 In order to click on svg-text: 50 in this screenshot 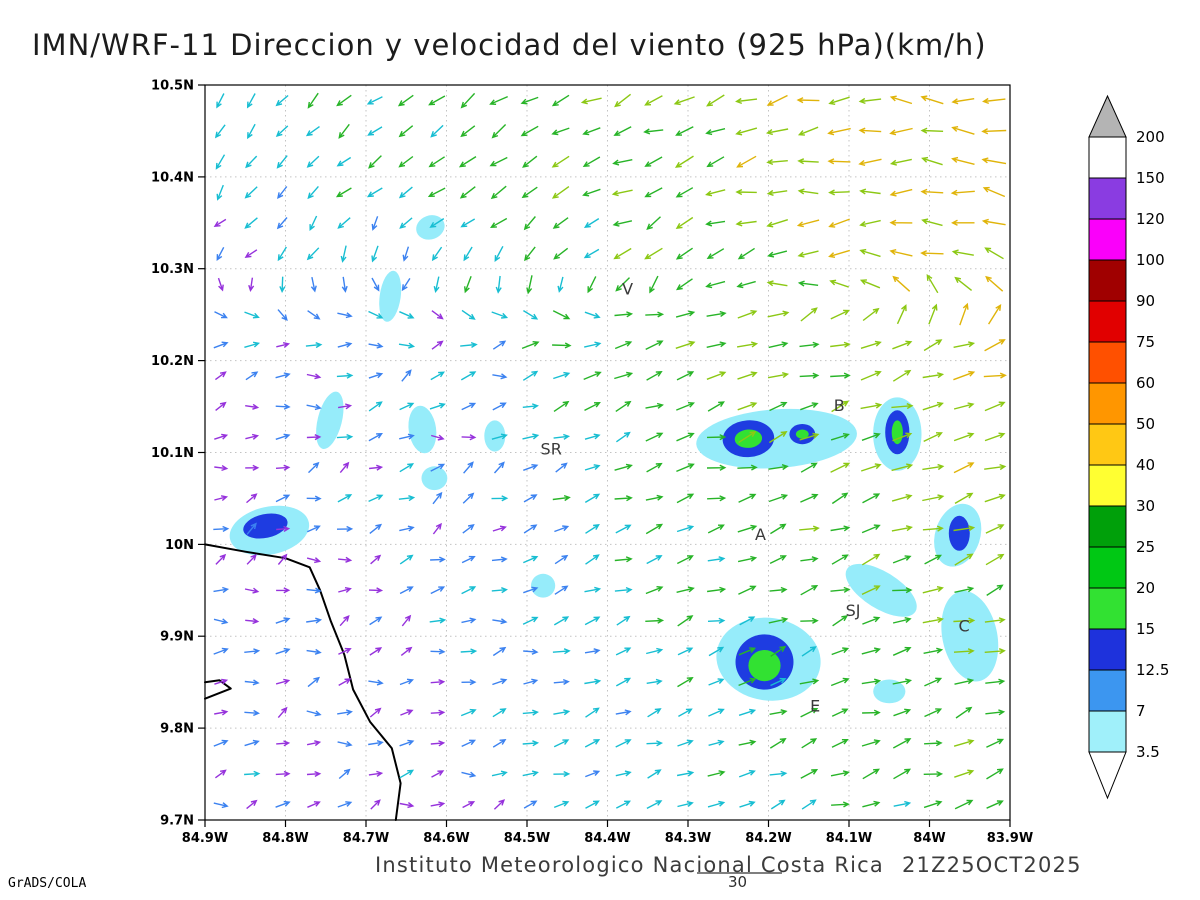, I will do `click(1145, 424)`.